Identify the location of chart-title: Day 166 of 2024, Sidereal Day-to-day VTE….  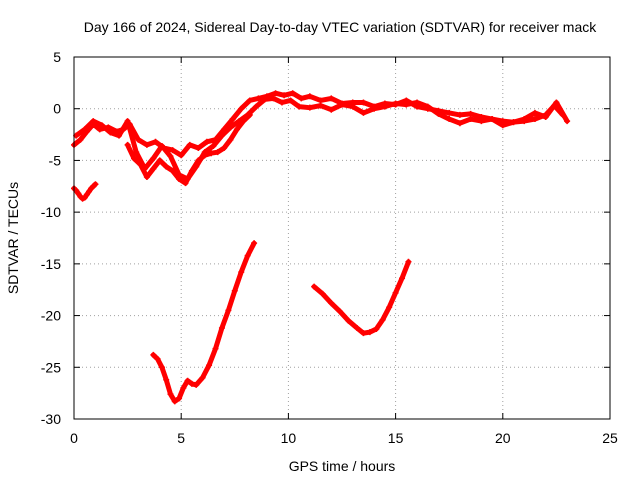
(340, 27).